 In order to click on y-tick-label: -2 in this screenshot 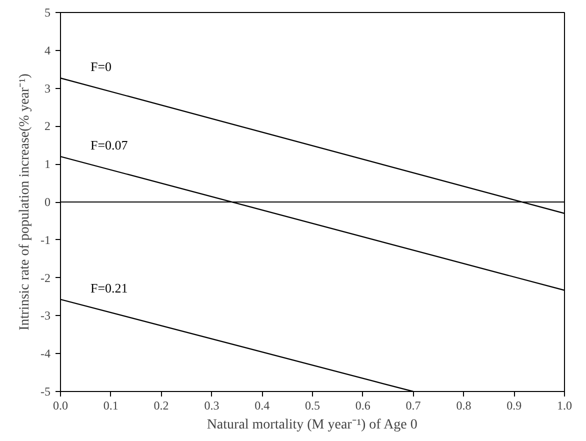, I will do `click(45, 277)`.